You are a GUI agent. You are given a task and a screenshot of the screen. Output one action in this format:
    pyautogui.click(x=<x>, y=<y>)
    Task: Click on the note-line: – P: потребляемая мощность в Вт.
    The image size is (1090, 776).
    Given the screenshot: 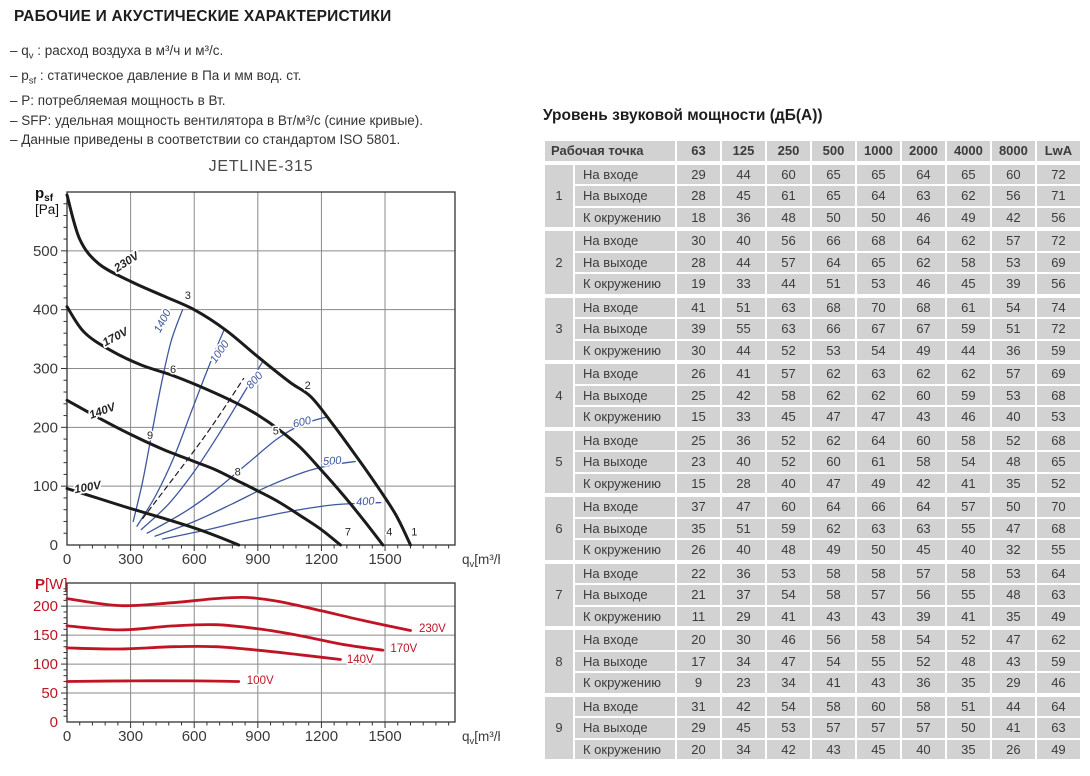 What is the action you would take?
    pyautogui.click(x=118, y=101)
    